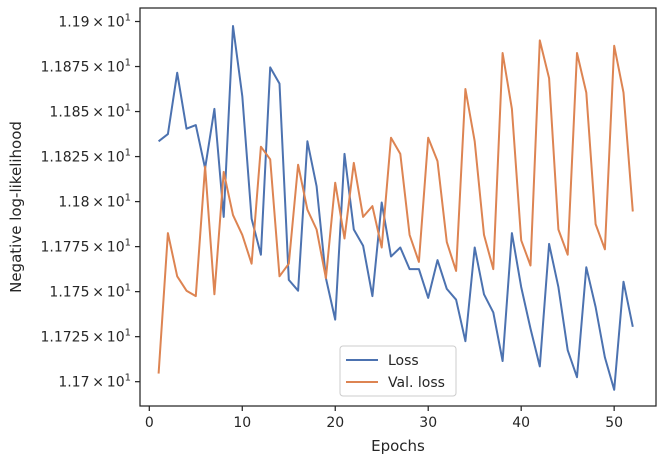 This screenshot has width=666, height=463. Describe the element at coordinates (614, 423) in the screenshot. I see `x-tick-label: 50` at that location.